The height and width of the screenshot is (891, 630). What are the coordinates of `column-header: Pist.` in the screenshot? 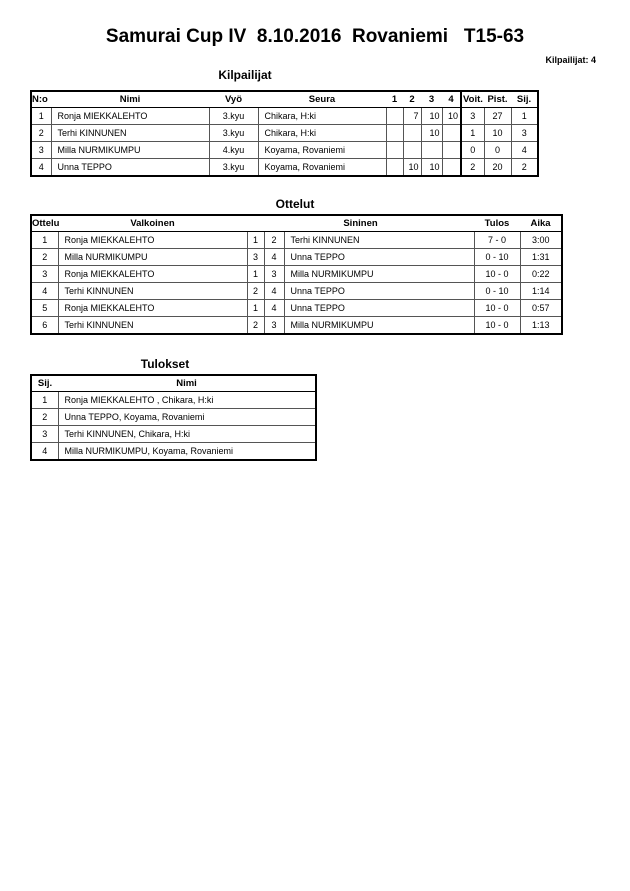 It's located at (497, 99).